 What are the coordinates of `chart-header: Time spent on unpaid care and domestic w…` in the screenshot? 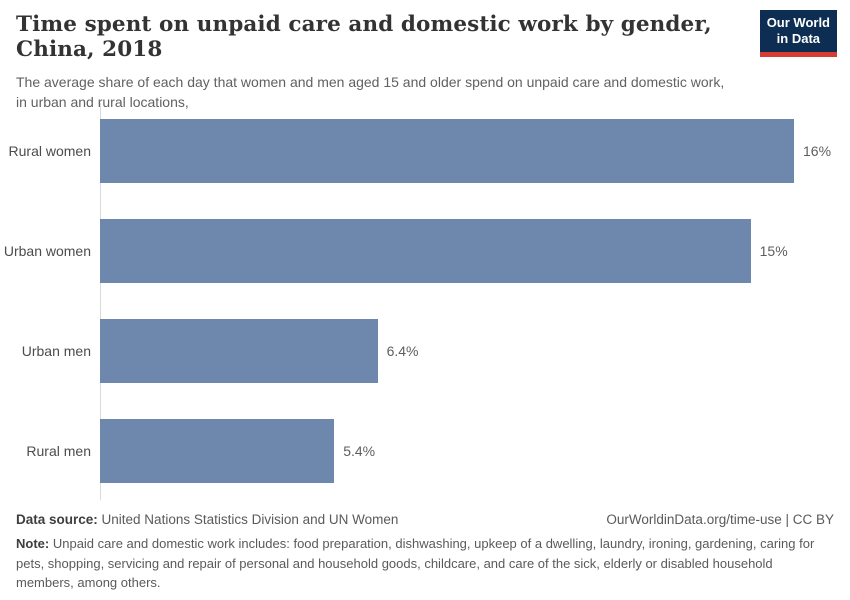 It's located at (386, 62).